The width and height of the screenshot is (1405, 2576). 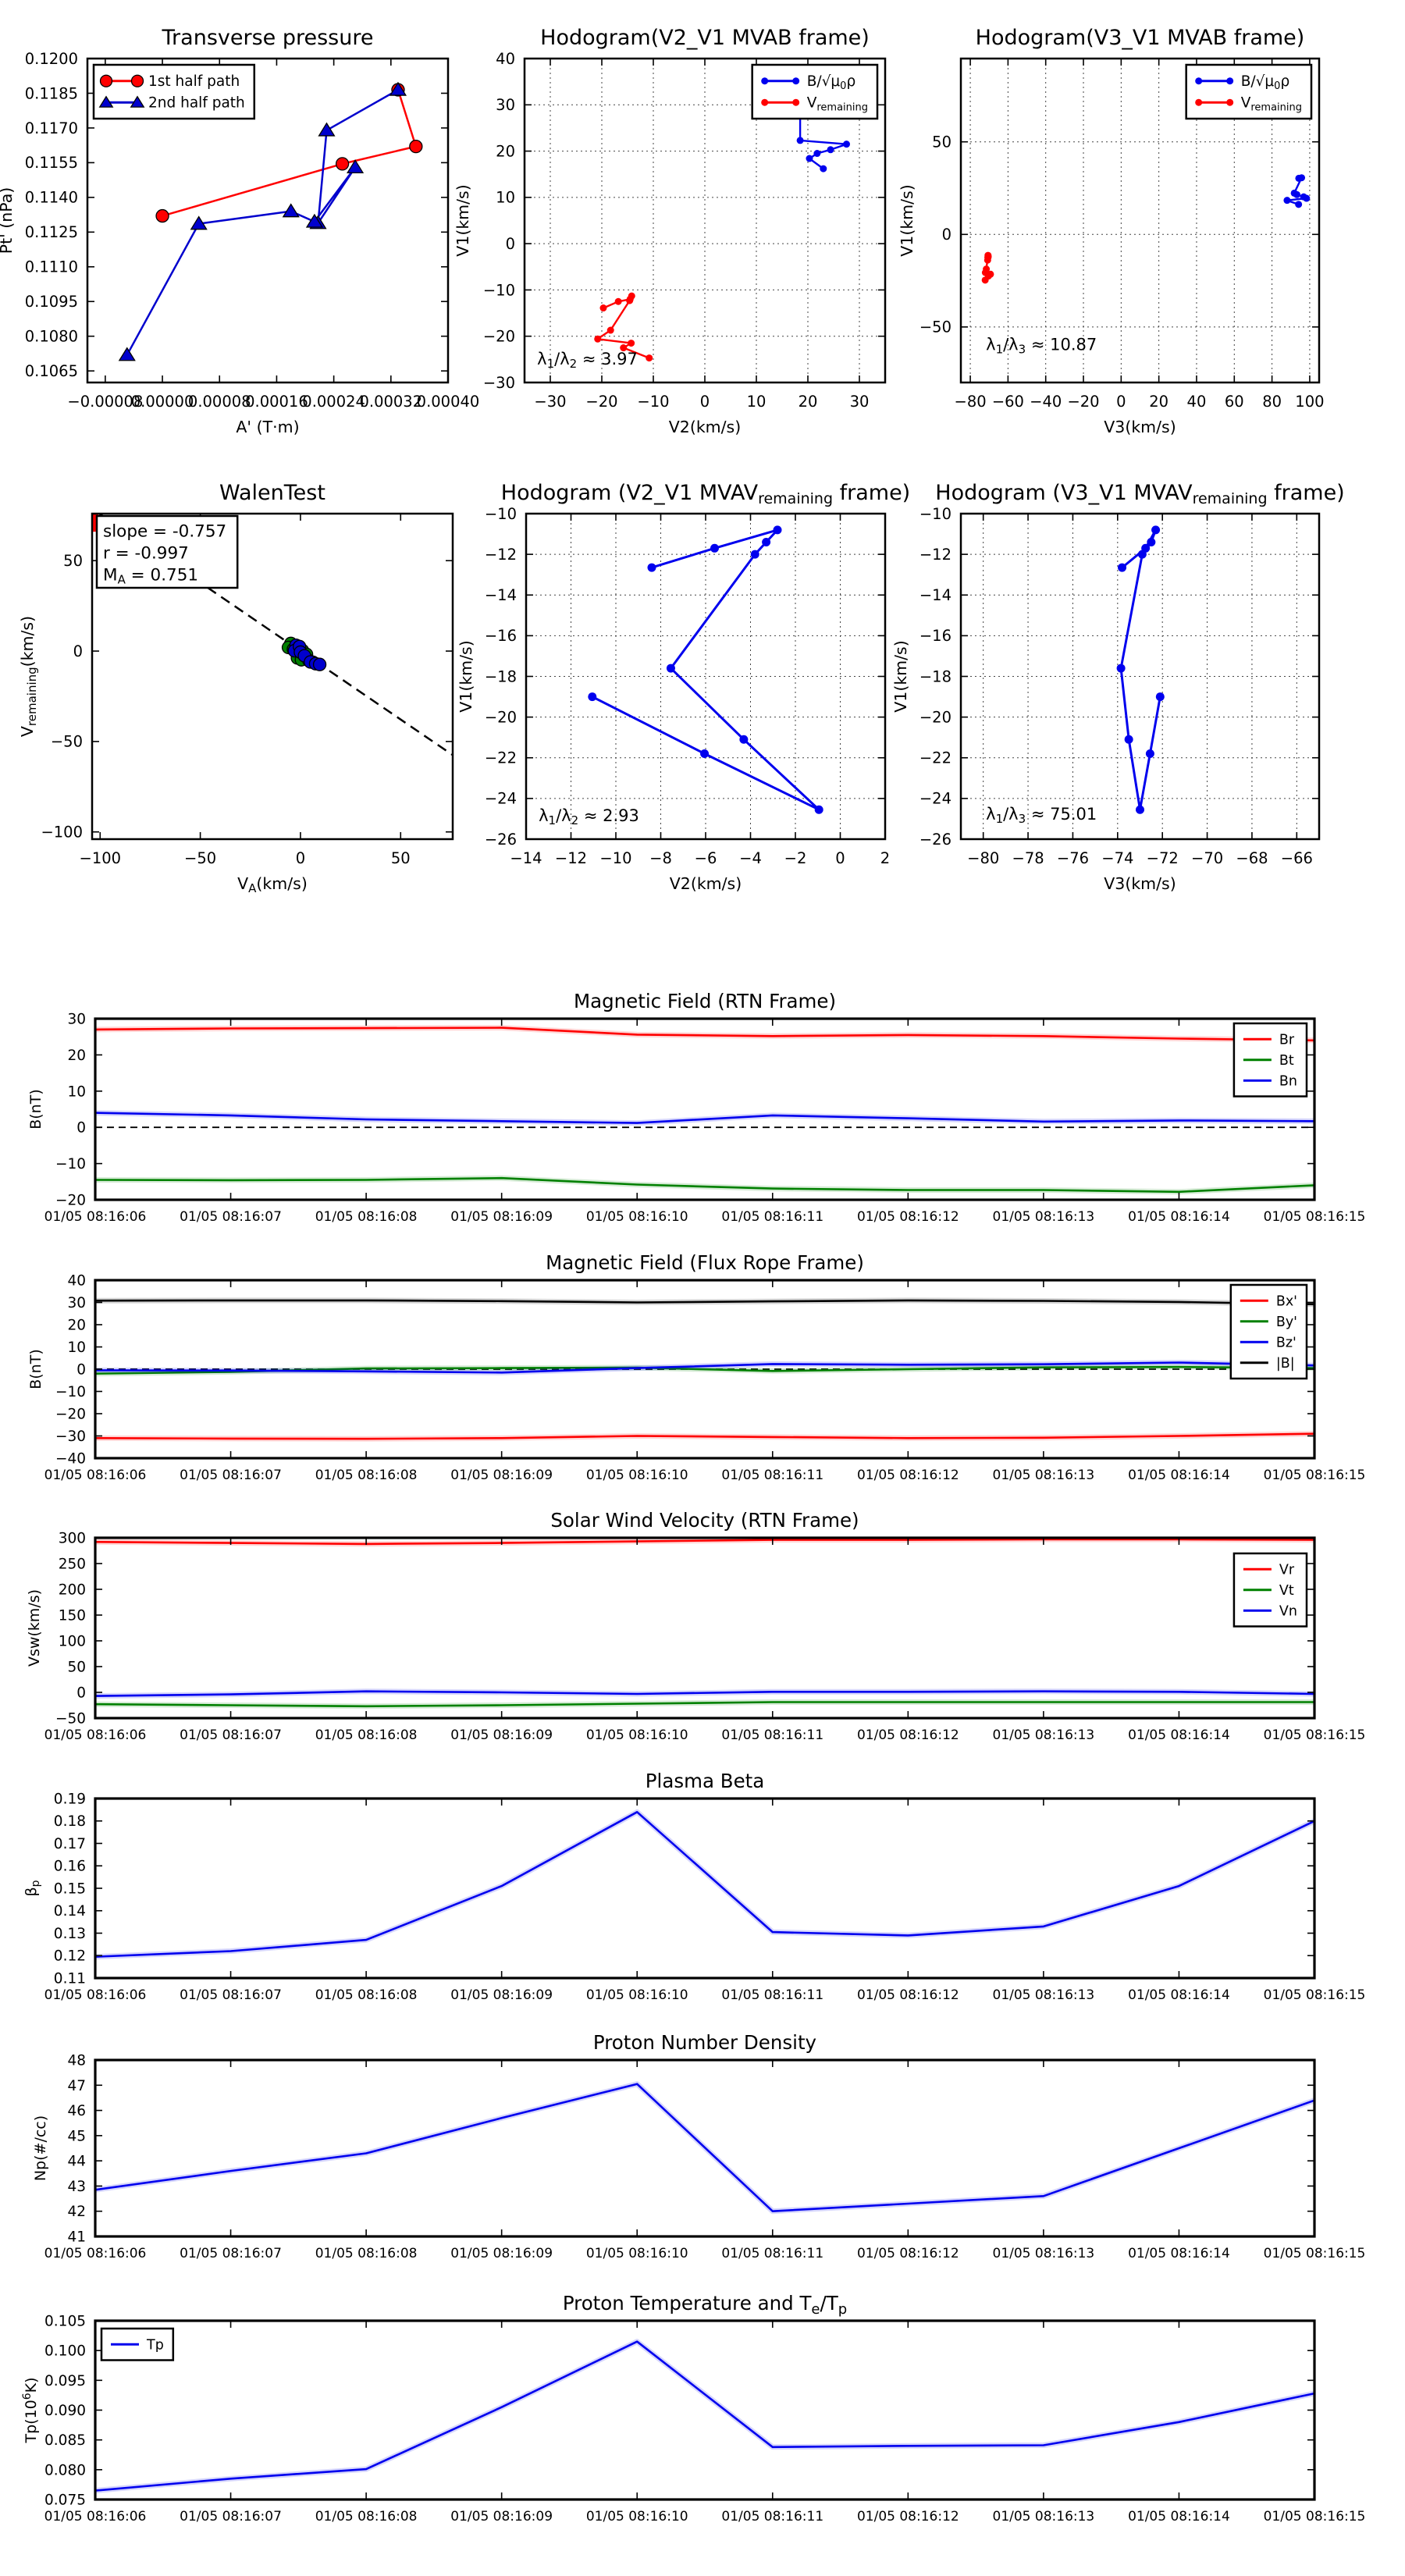 What do you see at coordinates (705, 2042) in the screenshot?
I see `proton-number-density-title: Proton Number Density` at bounding box center [705, 2042].